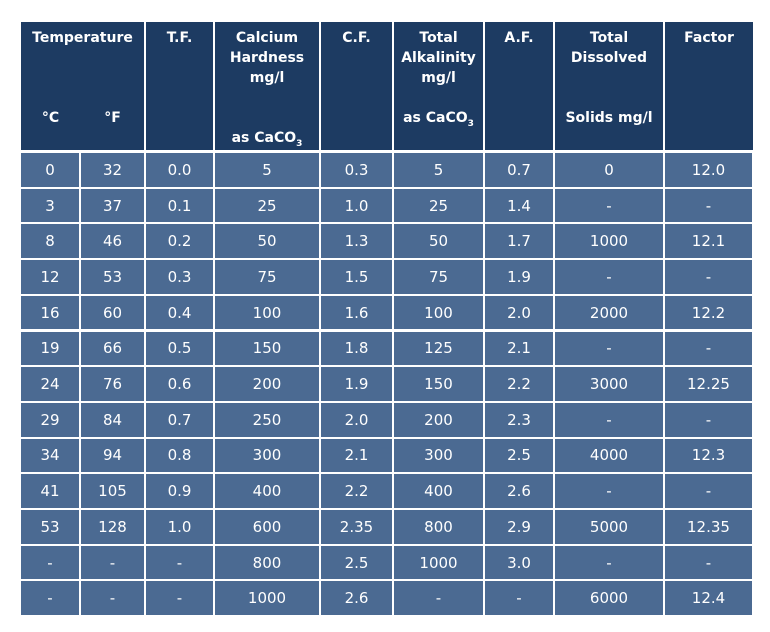 Image resolution: width=770 pixels, height=632 pixels. Describe the element at coordinates (50, 118) in the screenshot. I see `header-text: °C` at that location.